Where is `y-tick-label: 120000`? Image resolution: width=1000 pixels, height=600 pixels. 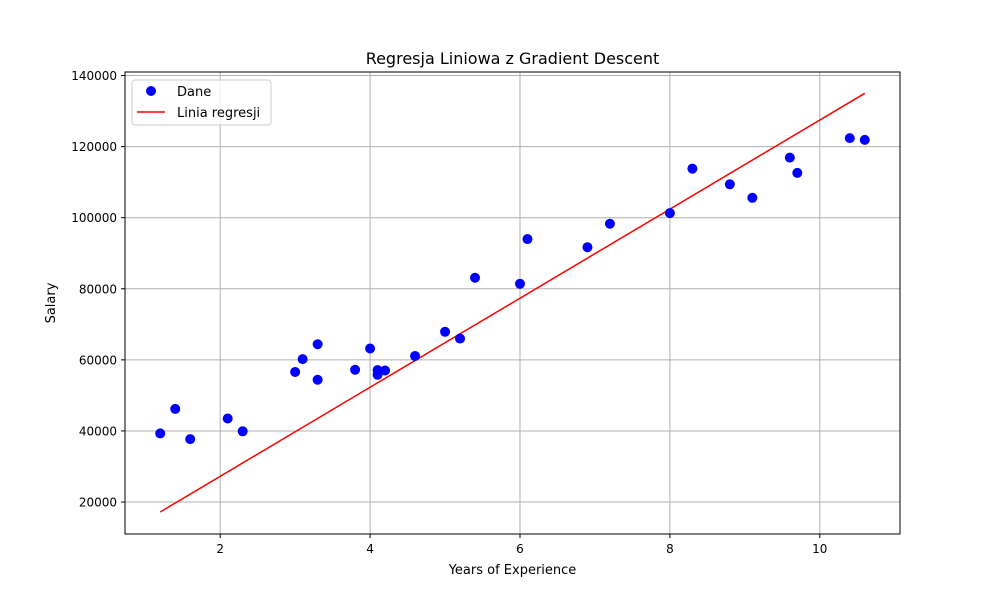 y-tick-label: 120000 is located at coordinates (94, 147).